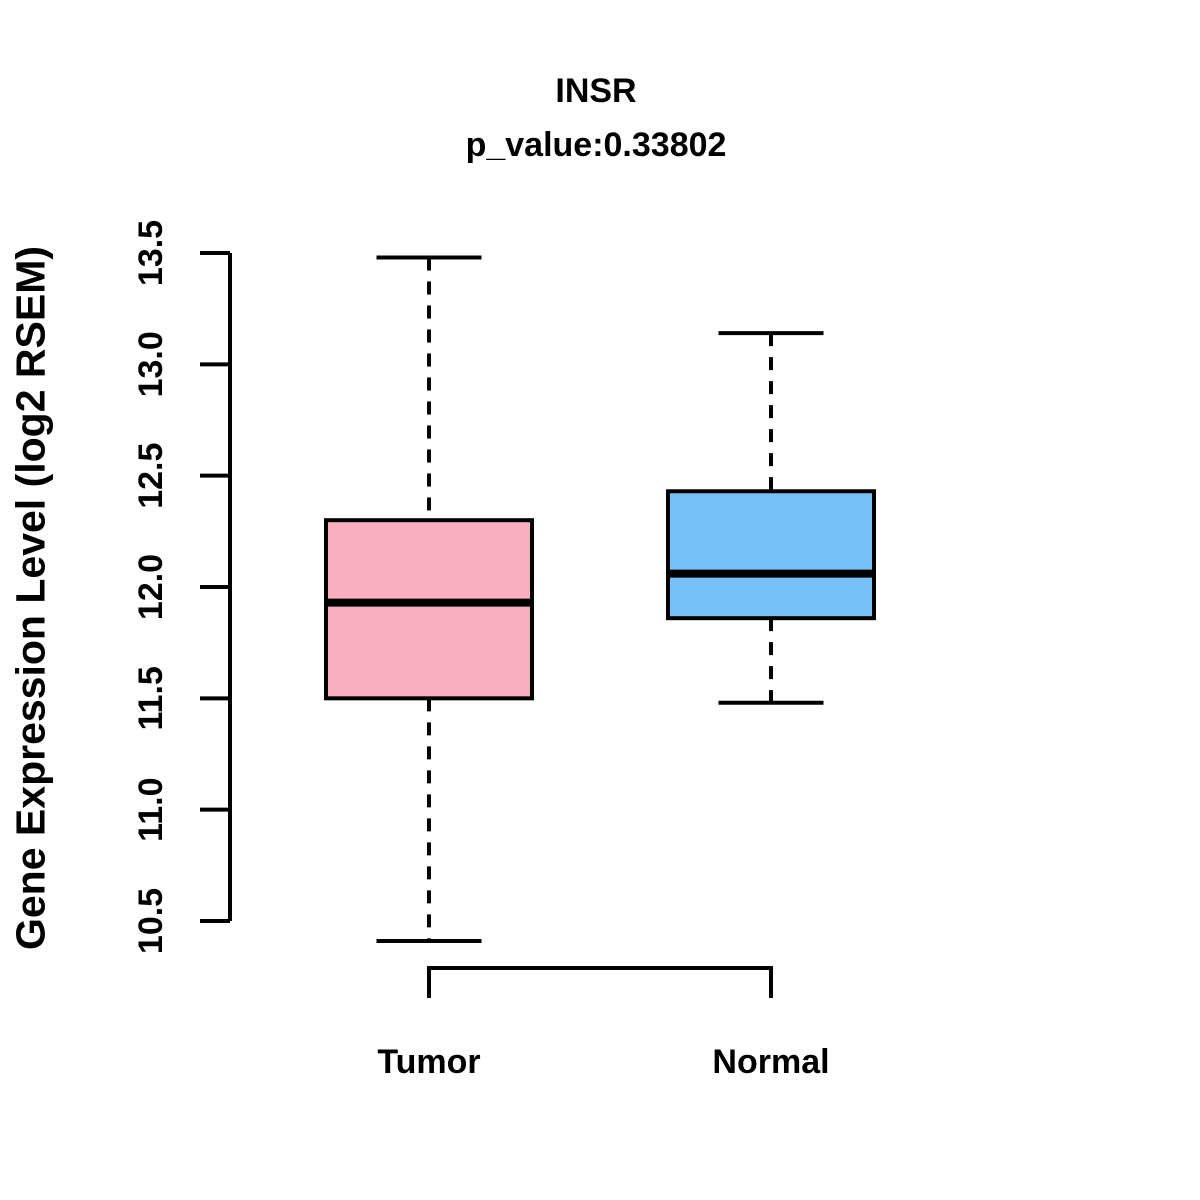  What do you see at coordinates (151, 476) in the screenshot?
I see `y-tick-label: 12.5` at bounding box center [151, 476].